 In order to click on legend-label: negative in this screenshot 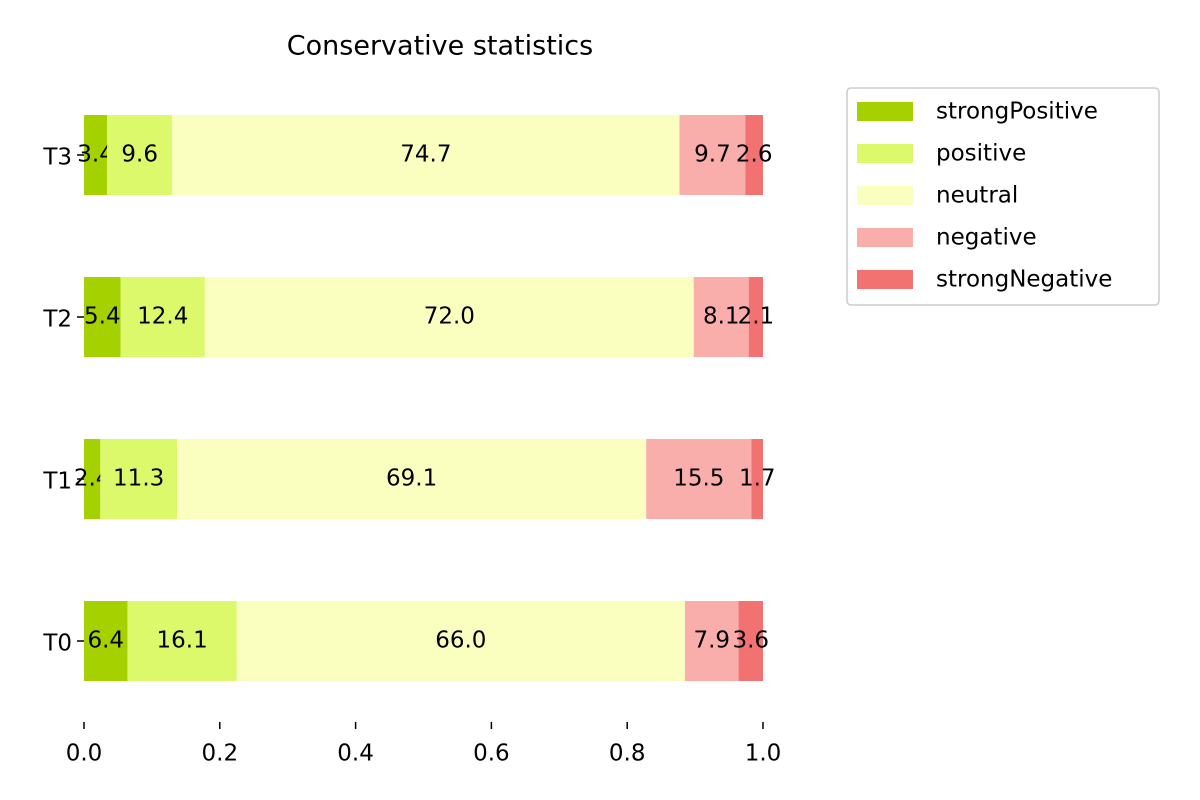, I will do `click(986, 238)`.